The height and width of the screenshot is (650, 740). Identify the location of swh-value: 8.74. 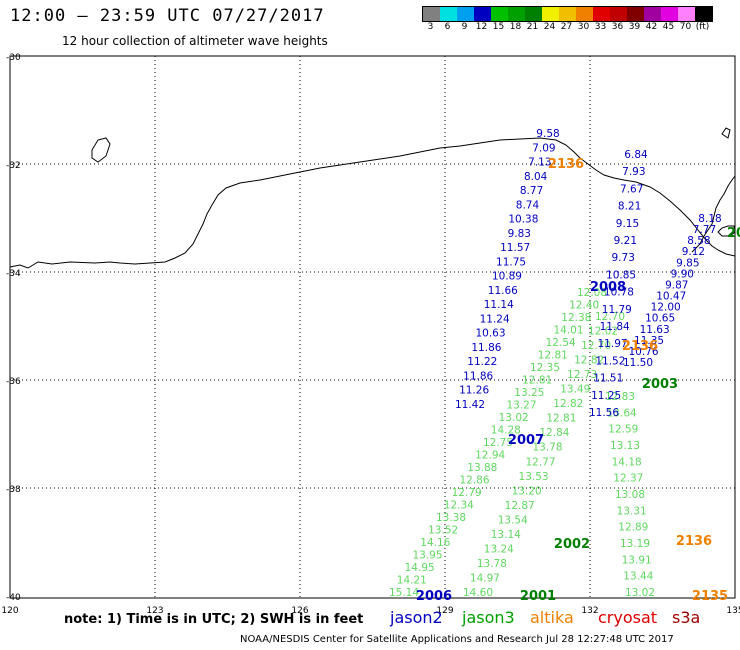
(528, 205).